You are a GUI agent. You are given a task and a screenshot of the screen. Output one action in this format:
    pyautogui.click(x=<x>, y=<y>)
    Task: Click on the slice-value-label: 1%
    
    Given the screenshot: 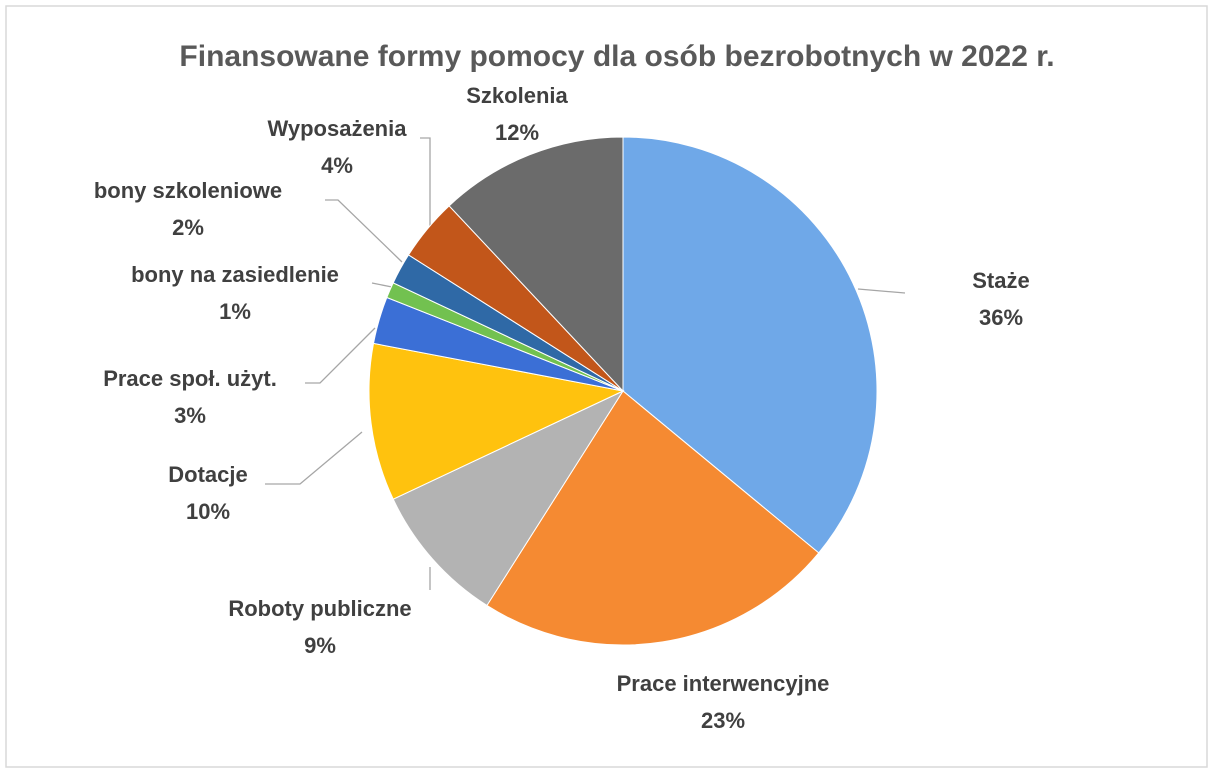 What is the action you would take?
    pyautogui.click(x=235, y=311)
    